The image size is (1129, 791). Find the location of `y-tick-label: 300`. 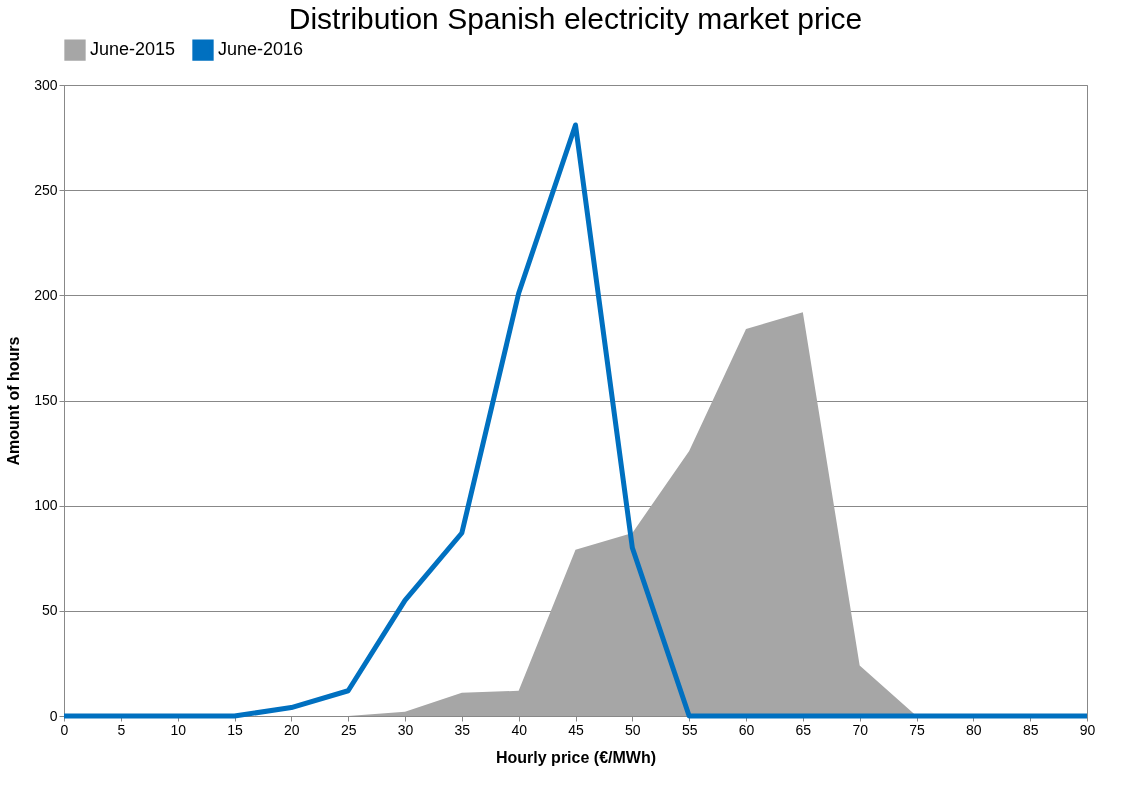

y-tick-label: 300 is located at coordinates (46, 84).